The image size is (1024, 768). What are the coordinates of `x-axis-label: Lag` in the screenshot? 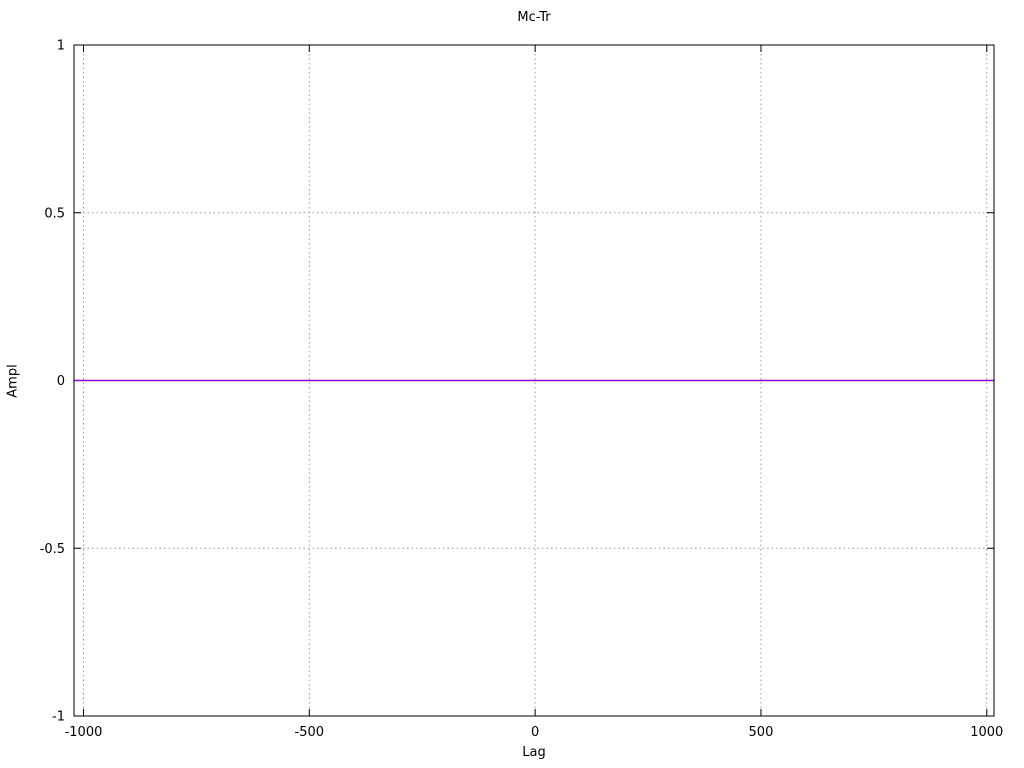 It's located at (534, 752).